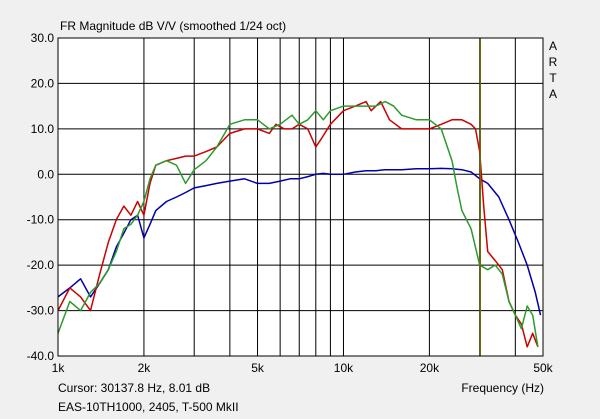 This screenshot has height=419, width=600. Describe the element at coordinates (303, 368) in the screenshot. I see `x-tick-labels: 1k 2k 5k 10k 20k 50k` at that location.